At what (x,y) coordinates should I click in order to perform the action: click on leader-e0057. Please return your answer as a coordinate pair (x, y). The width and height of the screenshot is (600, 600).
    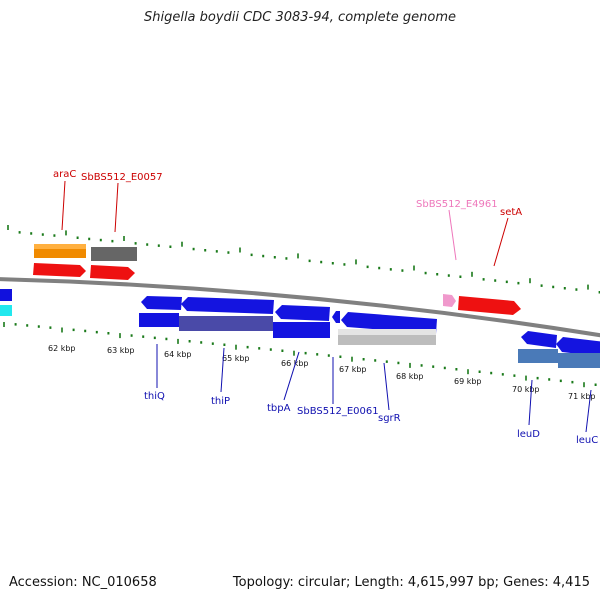
    Looking at the image, I should click on (116, 207).